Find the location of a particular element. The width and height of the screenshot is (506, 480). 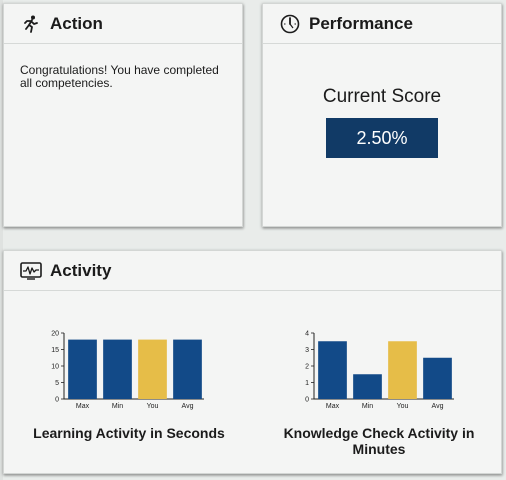

learning-activity-chart-svg: 0 5 10 15 20 Max Min You Avg is located at coordinates (127, 370).